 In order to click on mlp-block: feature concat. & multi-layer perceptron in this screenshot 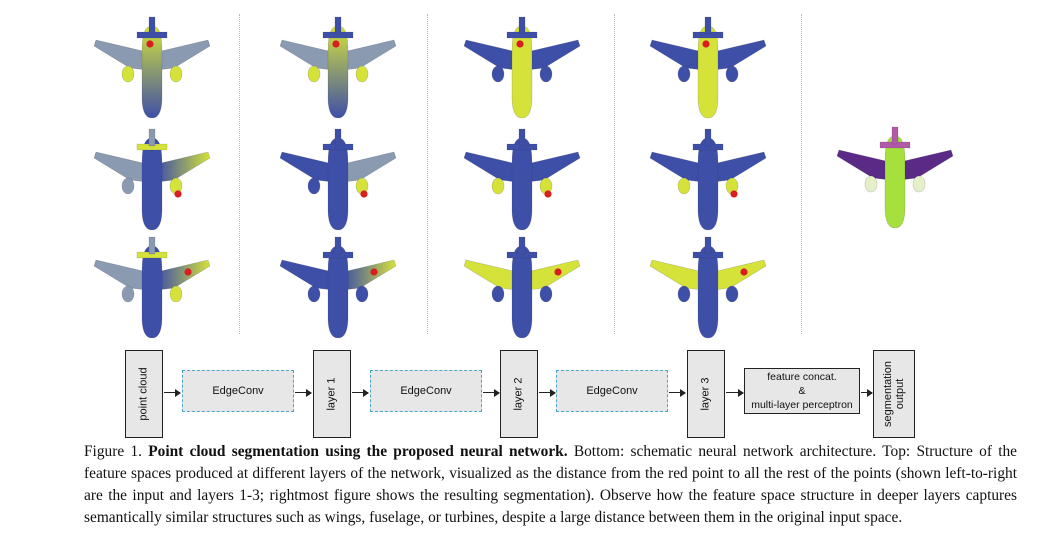, I will do `click(802, 391)`.